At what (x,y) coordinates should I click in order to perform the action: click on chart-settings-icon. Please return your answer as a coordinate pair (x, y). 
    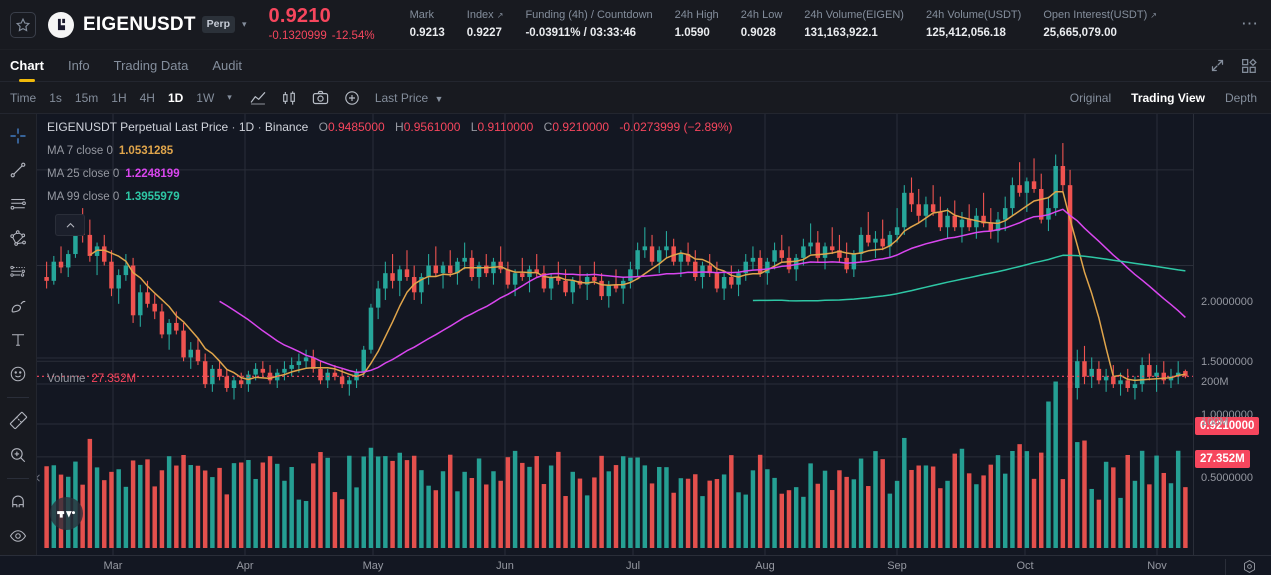
    Looking at the image, I should click on (1249, 566).